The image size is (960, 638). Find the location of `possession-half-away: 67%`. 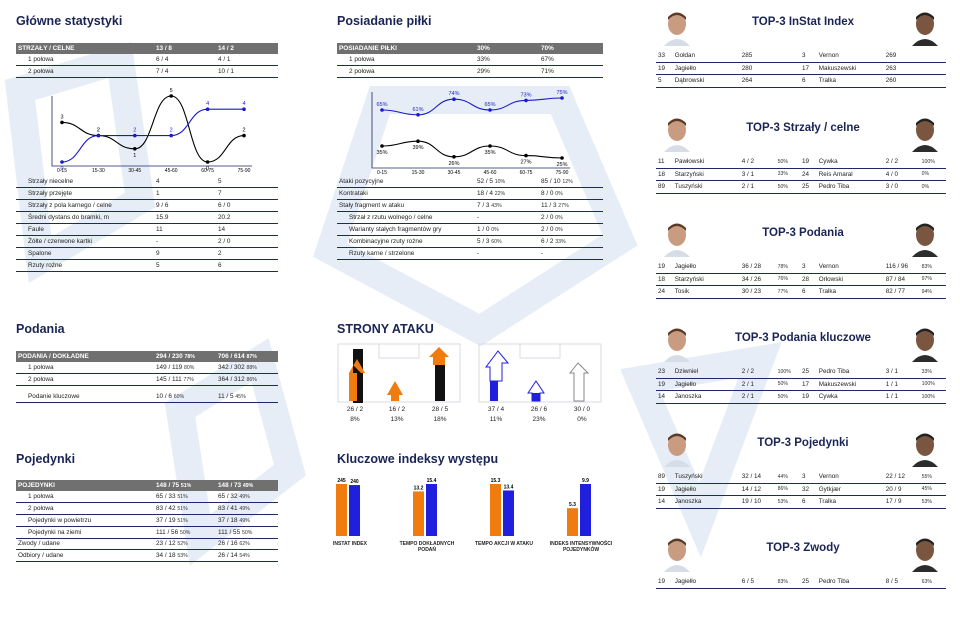

possession-half-away: 67% is located at coordinates (571, 60).